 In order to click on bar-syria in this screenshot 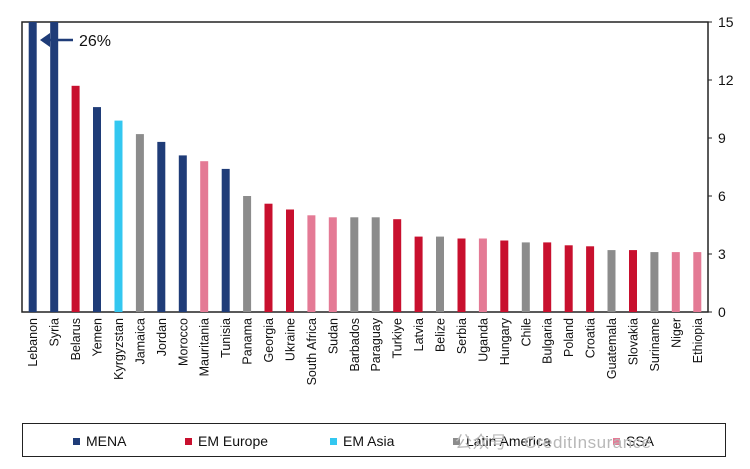, I will do `click(54, 167)`.